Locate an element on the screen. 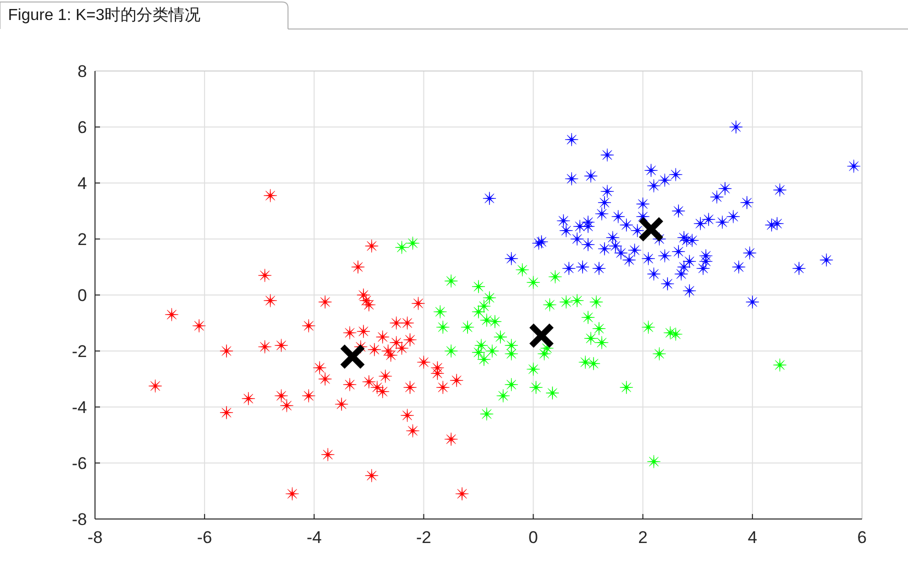 The height and width of the screenshot is (573, 908). x-tick-label: 4 is located at coordinates (753, 537).